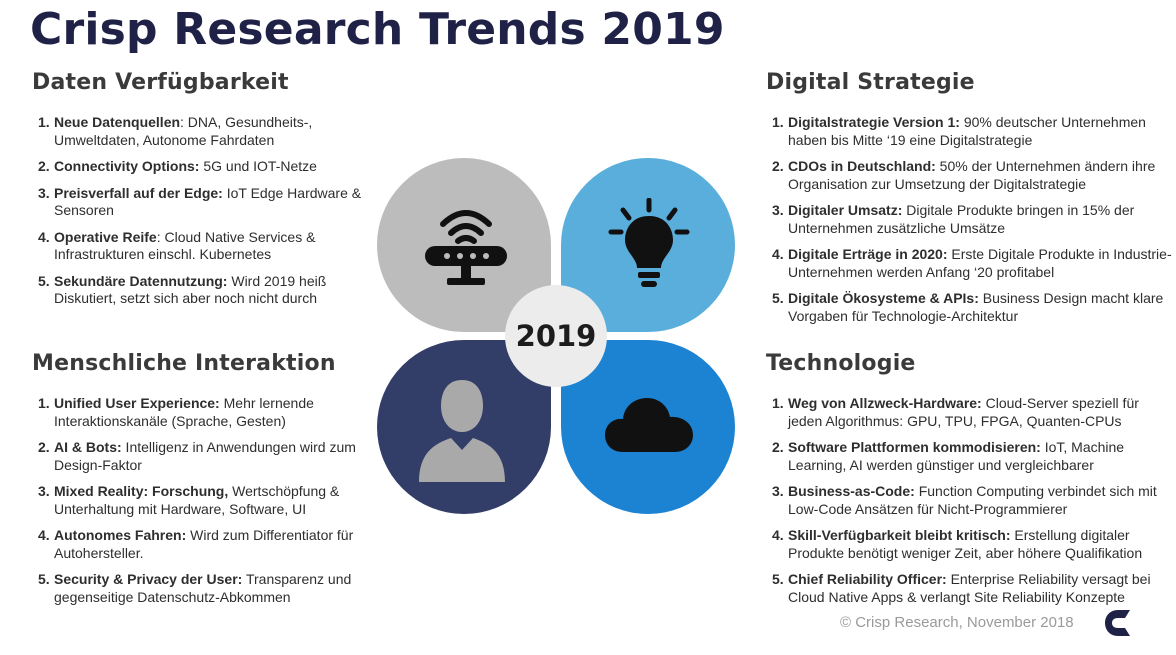 Image resolution: width=1176 pixels, height=655 pixels. I want to click on item-bold-label: Weg von Allzweck-Hardware:, so click(885, 403).